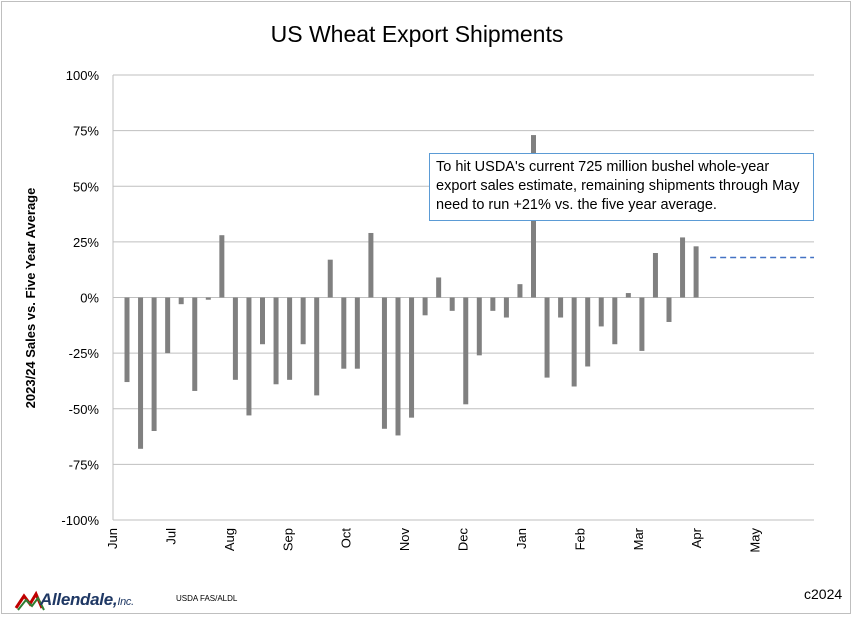 This screenshot has width=854, height=617. Describe the element at coordinates (84, 409) in the screenshot. I see `y-tick-label: -50%` at that location.